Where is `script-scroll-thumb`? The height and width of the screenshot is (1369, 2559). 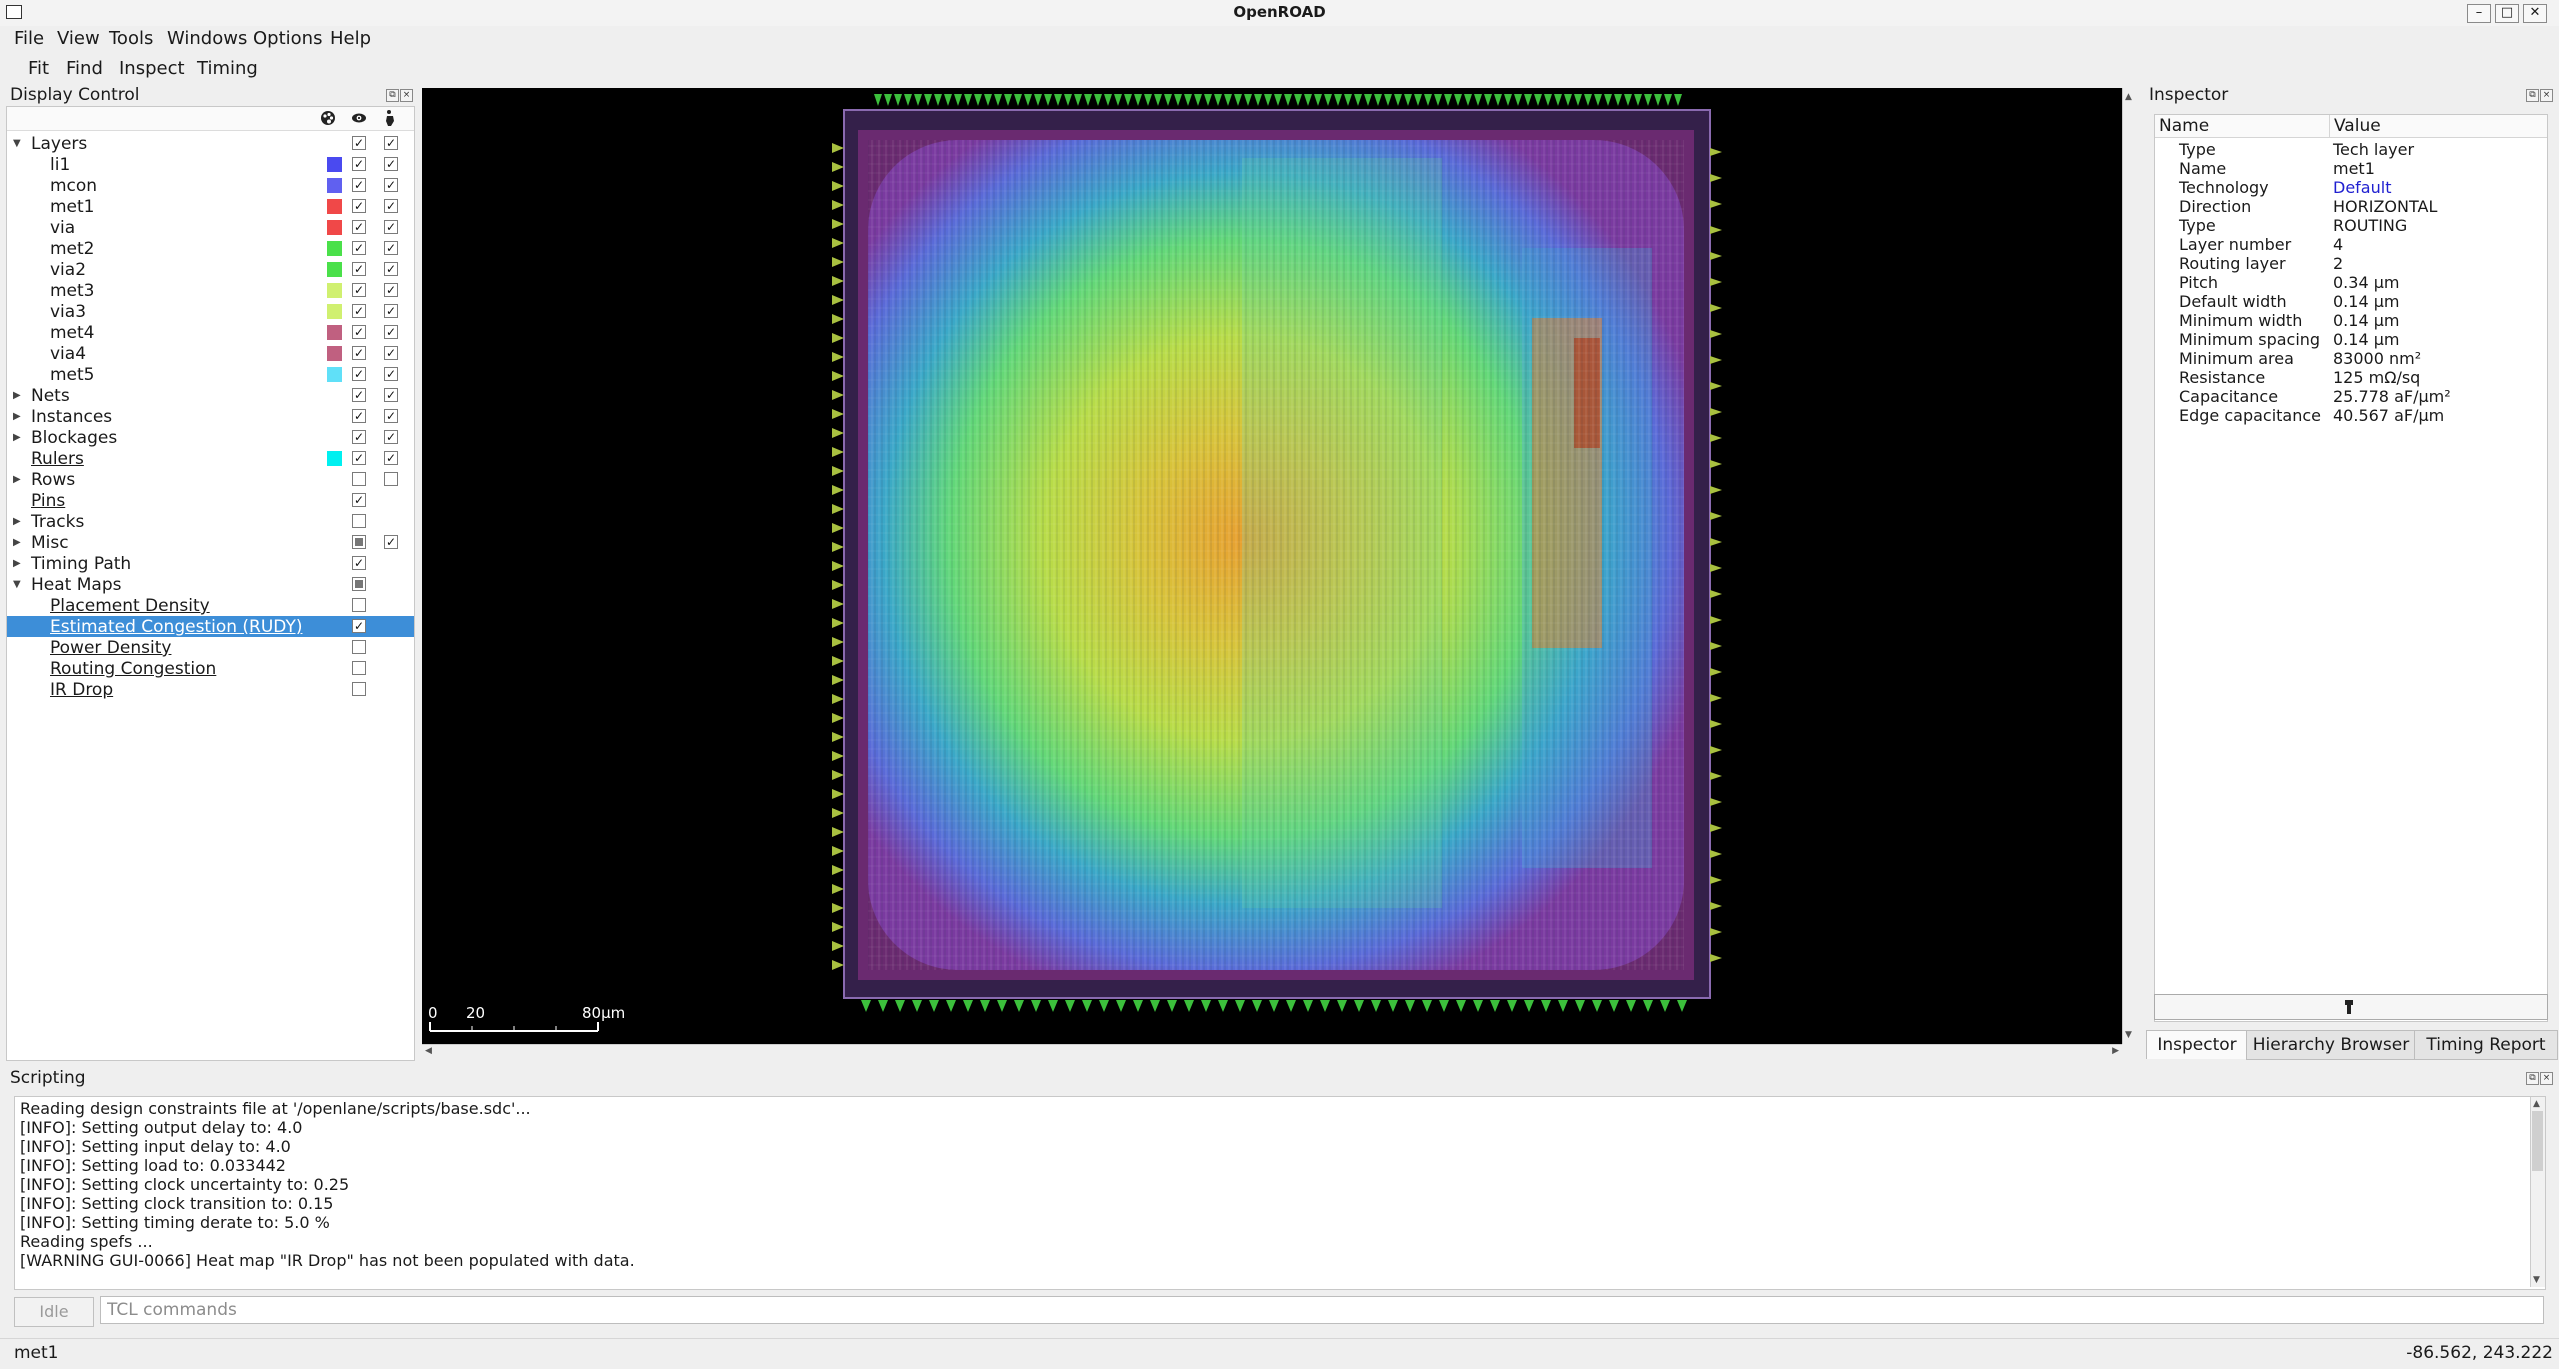 script-scroll-thumb is located at coordinates (2537, 1141).